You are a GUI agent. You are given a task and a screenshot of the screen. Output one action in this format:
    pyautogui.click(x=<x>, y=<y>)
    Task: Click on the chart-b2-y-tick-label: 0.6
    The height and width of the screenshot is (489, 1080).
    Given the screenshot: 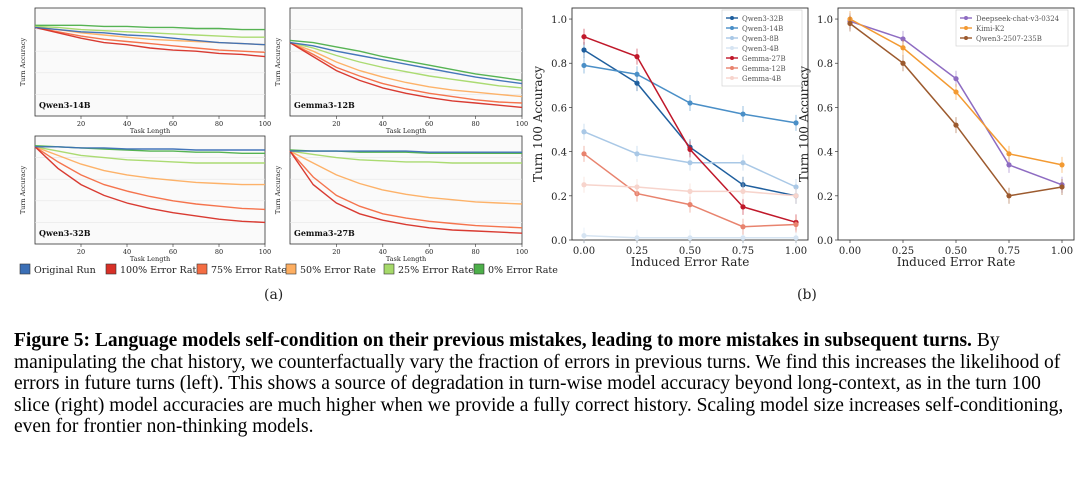 What is the action you would take?
    pyautogui.click(x=825, y=108)
    